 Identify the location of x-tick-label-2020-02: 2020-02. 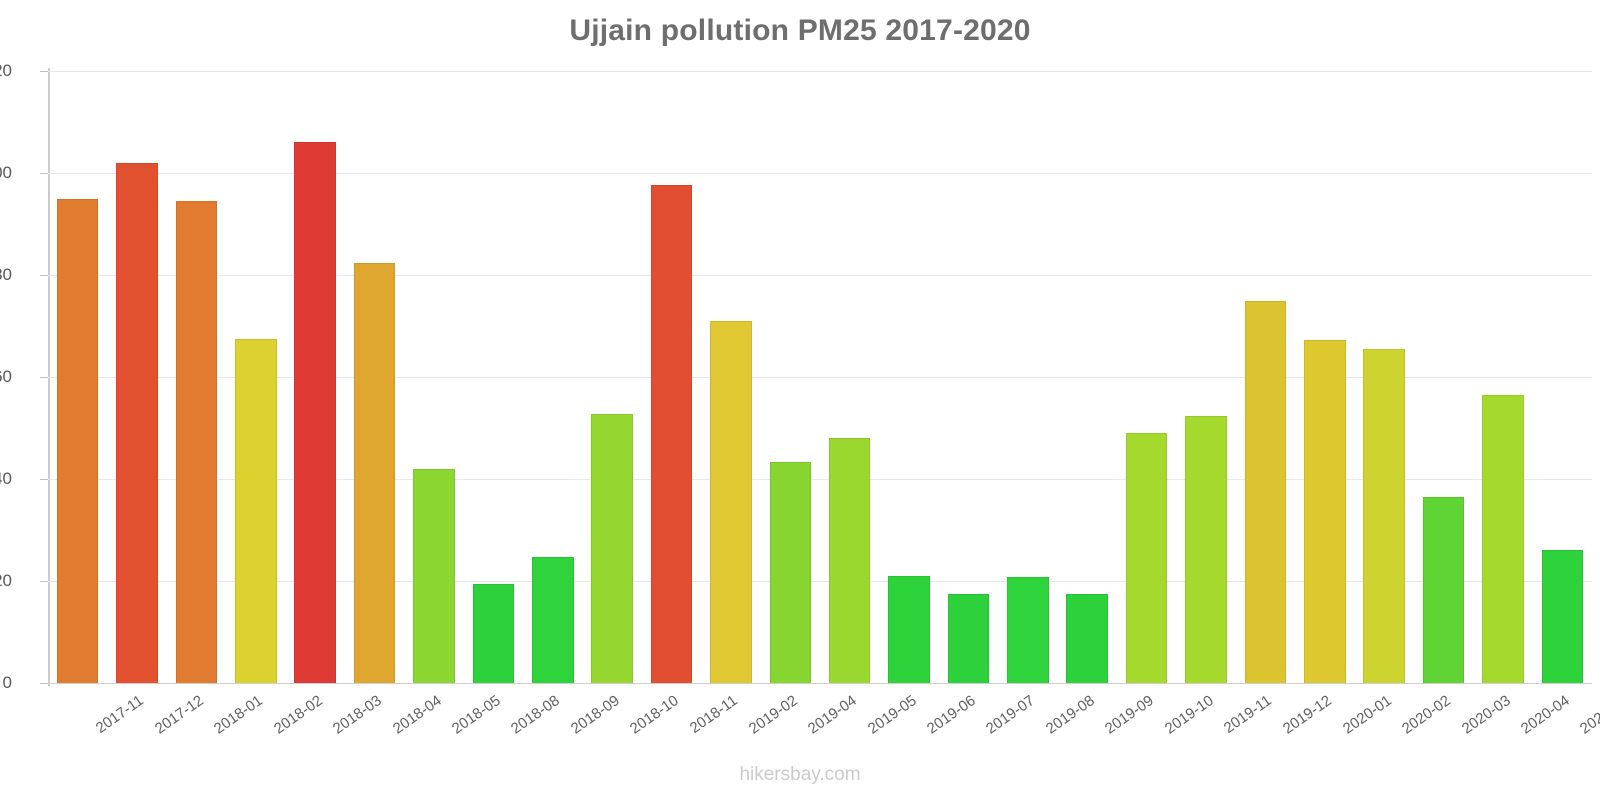
(1426, 715).